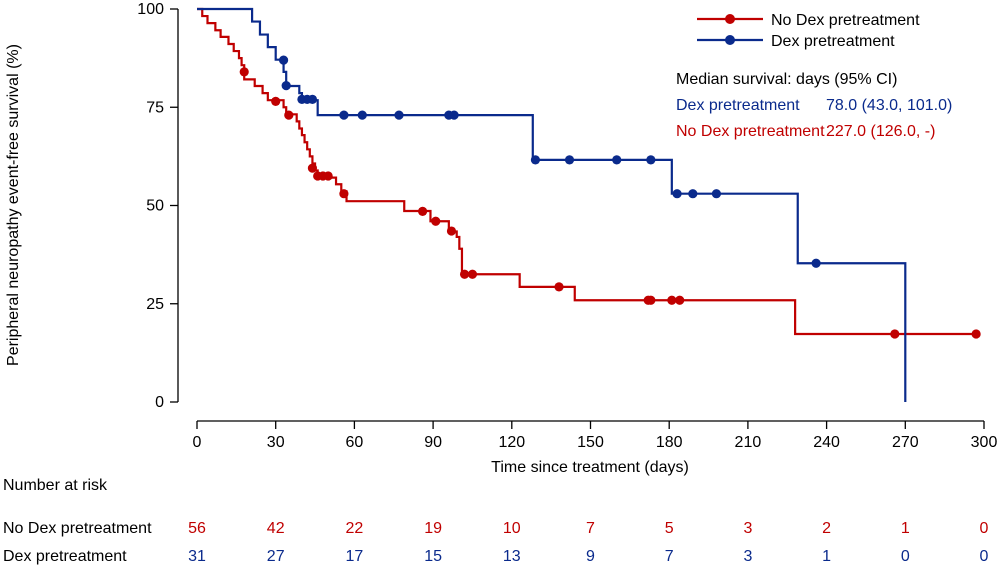 The image size is (1003, 570). What do you see at coordinates (748, 442) in the screenshot?
I see `x-tick-label: 210` at bounding box center [748, 442].